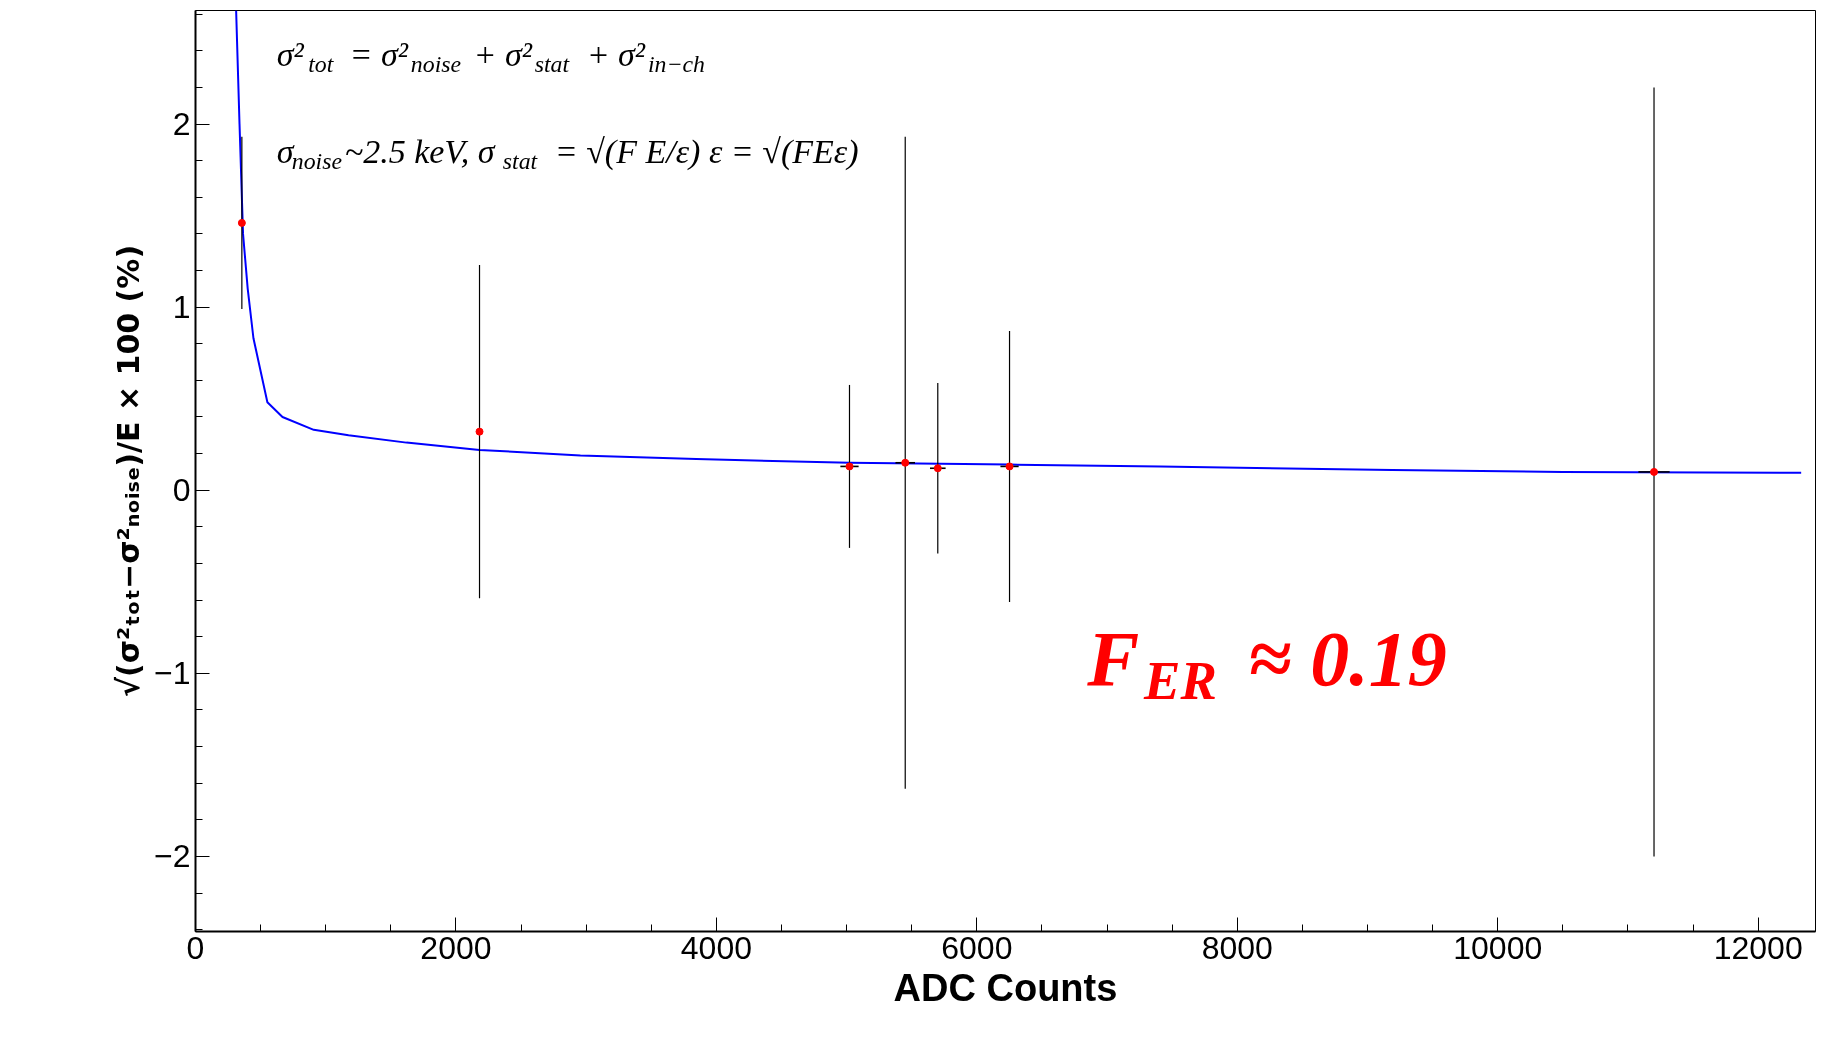 This screenshot has height=1045, width=1825. I want to click on y-tick-label: −2, so click(172, 856).